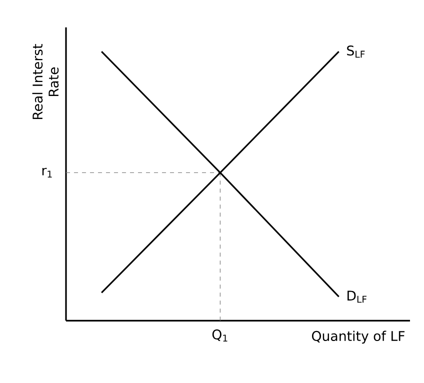 This screenshot has height=383, width=424. Describe the element at coordinates (45, 82) in the screenshot. I see `y-axis-title: Real Interst Rate` at that location.